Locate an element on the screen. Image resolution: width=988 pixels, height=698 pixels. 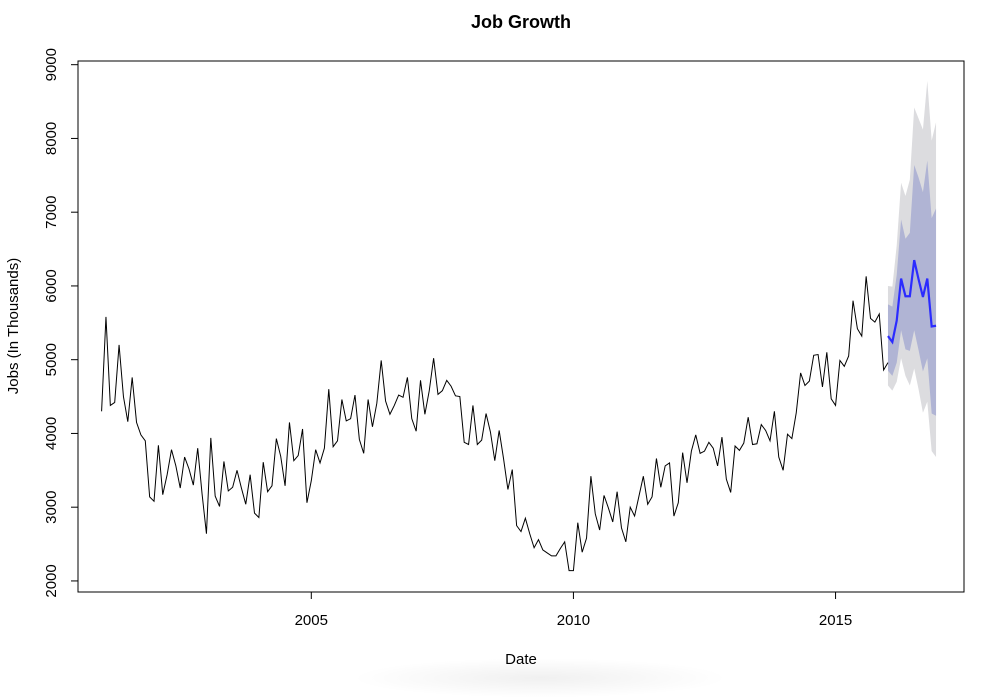
y-tick-label: 2000 is located at coordinates (51, 580).